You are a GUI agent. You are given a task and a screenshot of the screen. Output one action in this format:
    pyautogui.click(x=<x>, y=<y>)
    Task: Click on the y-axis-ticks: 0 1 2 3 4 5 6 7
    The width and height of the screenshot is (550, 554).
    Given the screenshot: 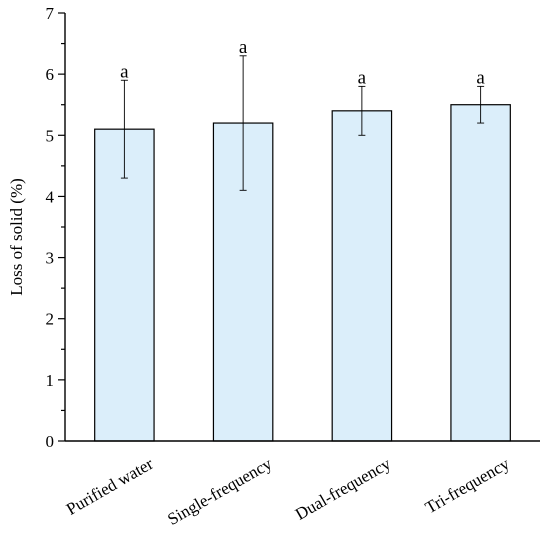 What is the action you would take?
    pyautogui.click(x=55, y=227)
    